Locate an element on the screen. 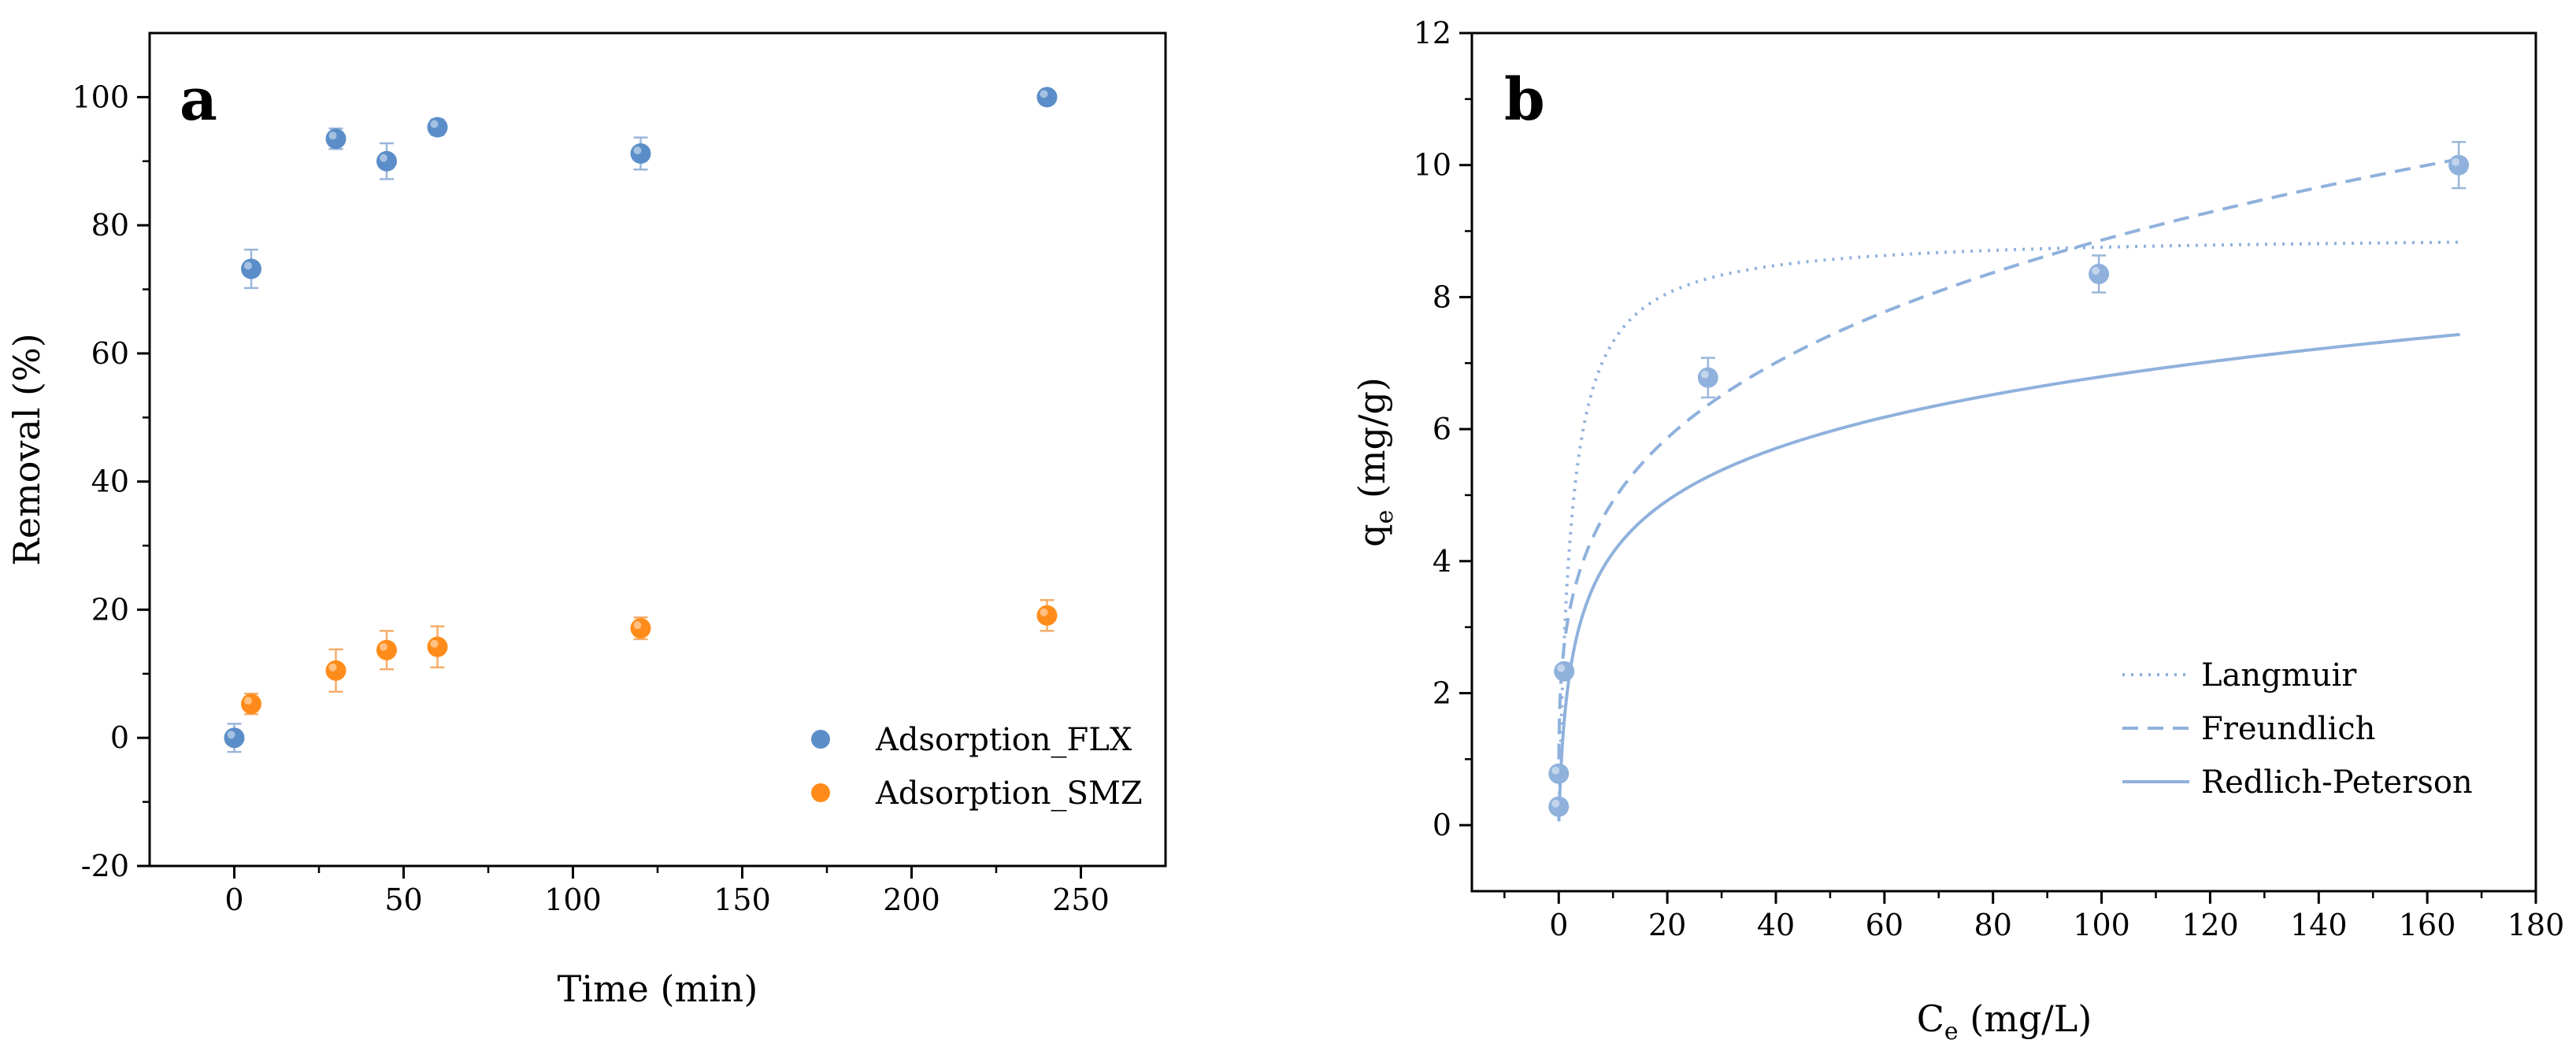  x-tick-label: 140 is located at coordinates (2319, 925).